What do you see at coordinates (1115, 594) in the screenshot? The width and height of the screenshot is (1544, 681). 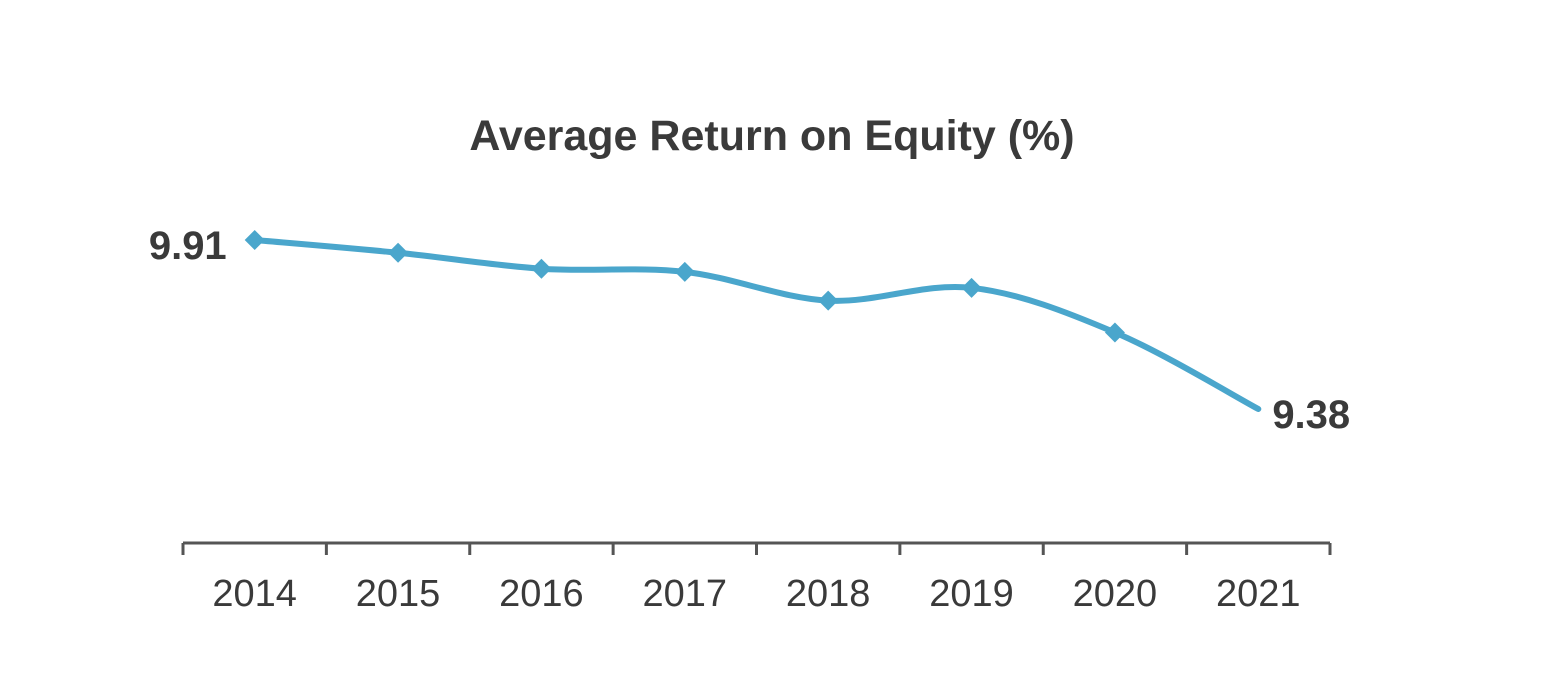 I see `x-tick-label: 2020` at bounding box center [1115, 594].